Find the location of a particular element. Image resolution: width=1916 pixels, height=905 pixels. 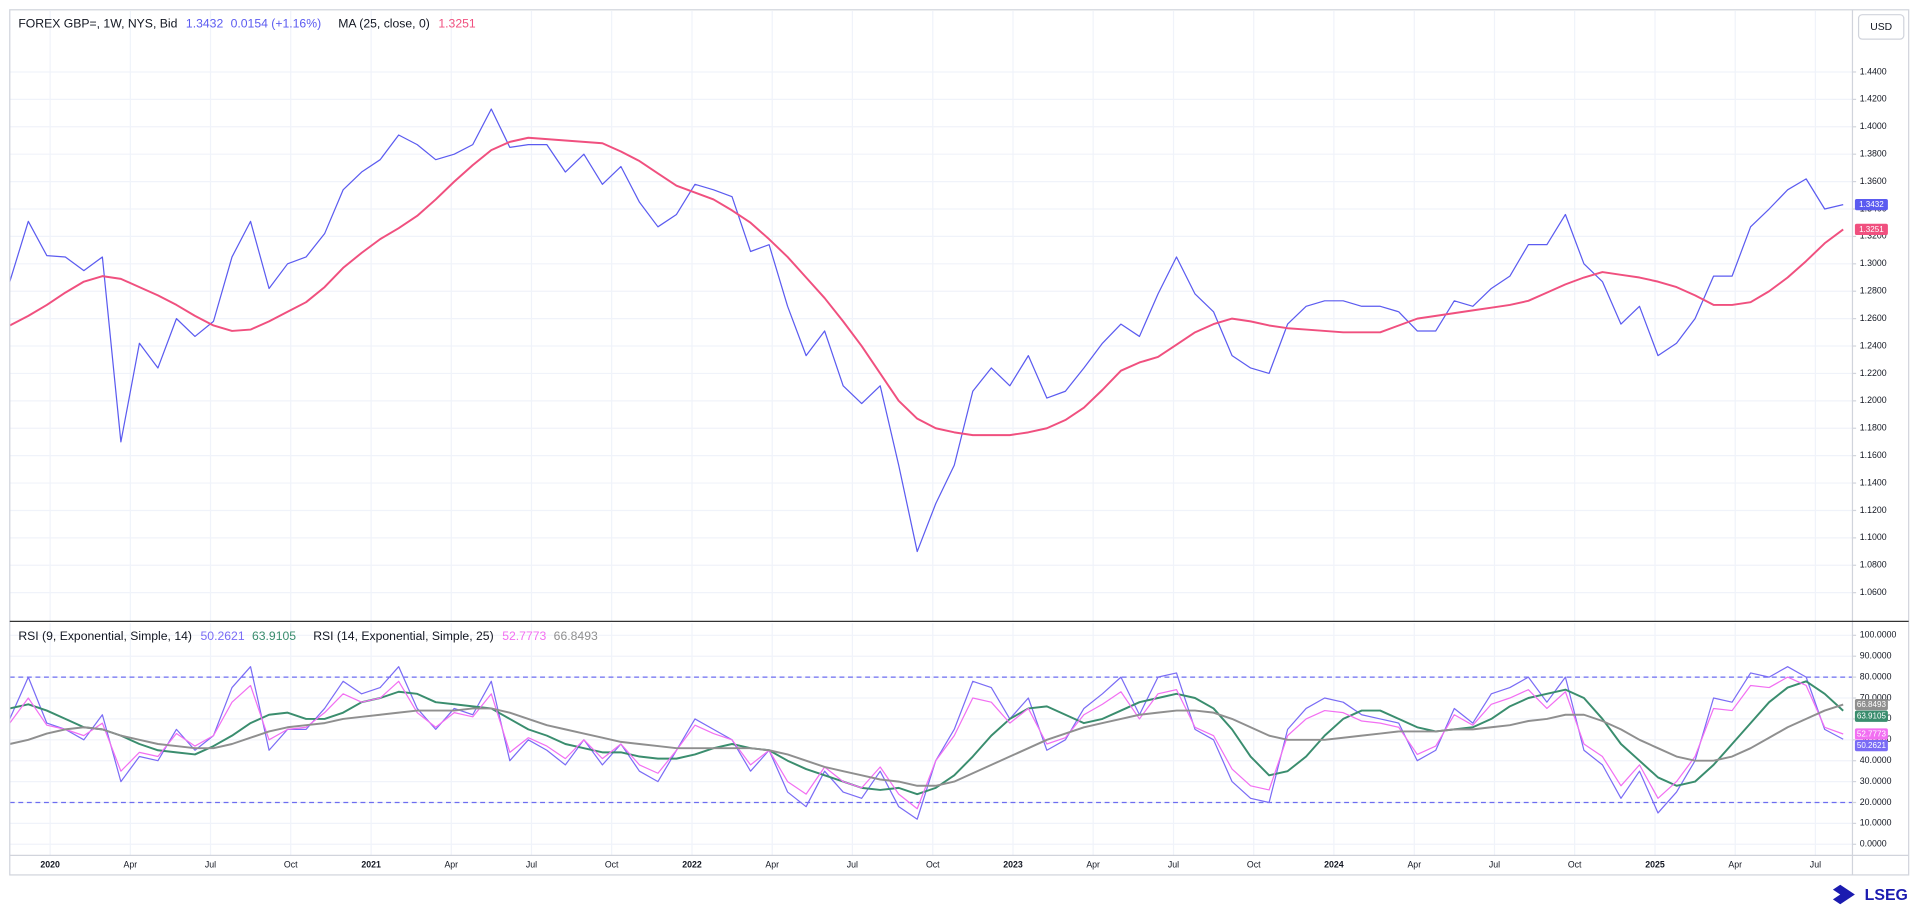

x-tick-label: 2022 is located at coordinates (692, 864).